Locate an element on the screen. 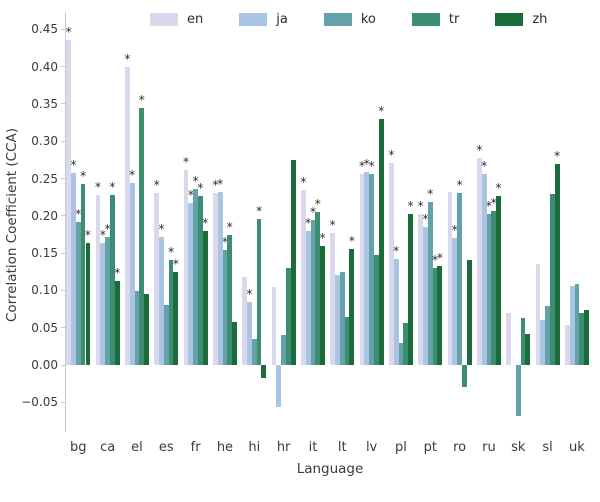 This screenshot has height=502, width=600. bar-en-sk is located at coordinates (509, 338).